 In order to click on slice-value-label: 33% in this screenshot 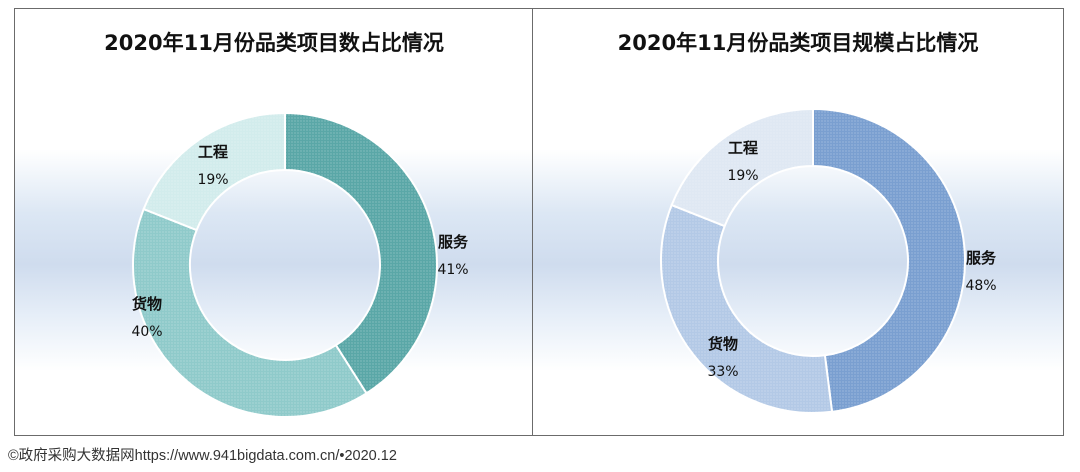, I will do `click(722, 372)`.